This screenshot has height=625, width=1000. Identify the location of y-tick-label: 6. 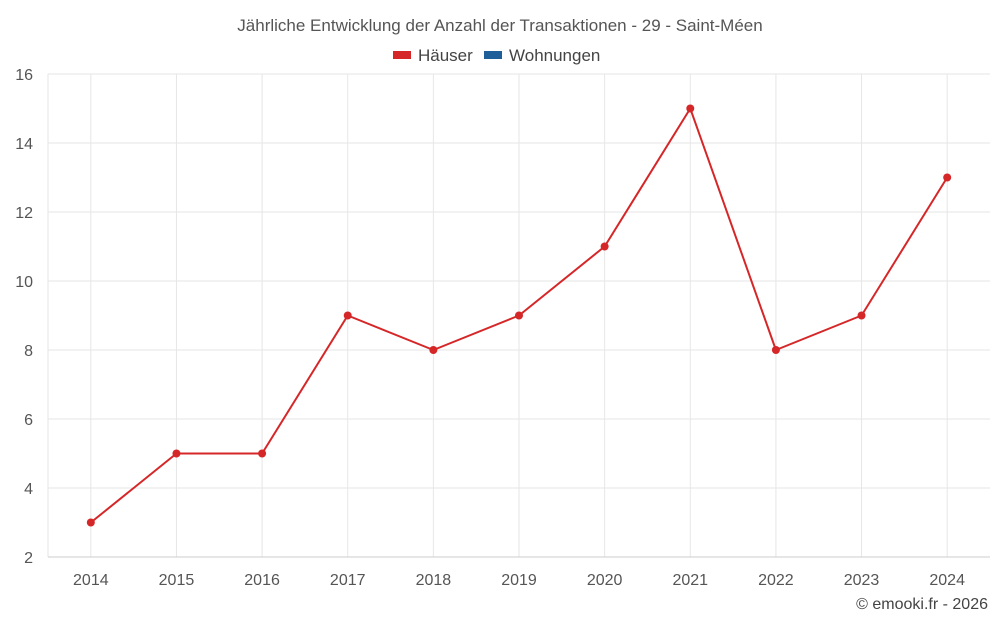
(28, 420).